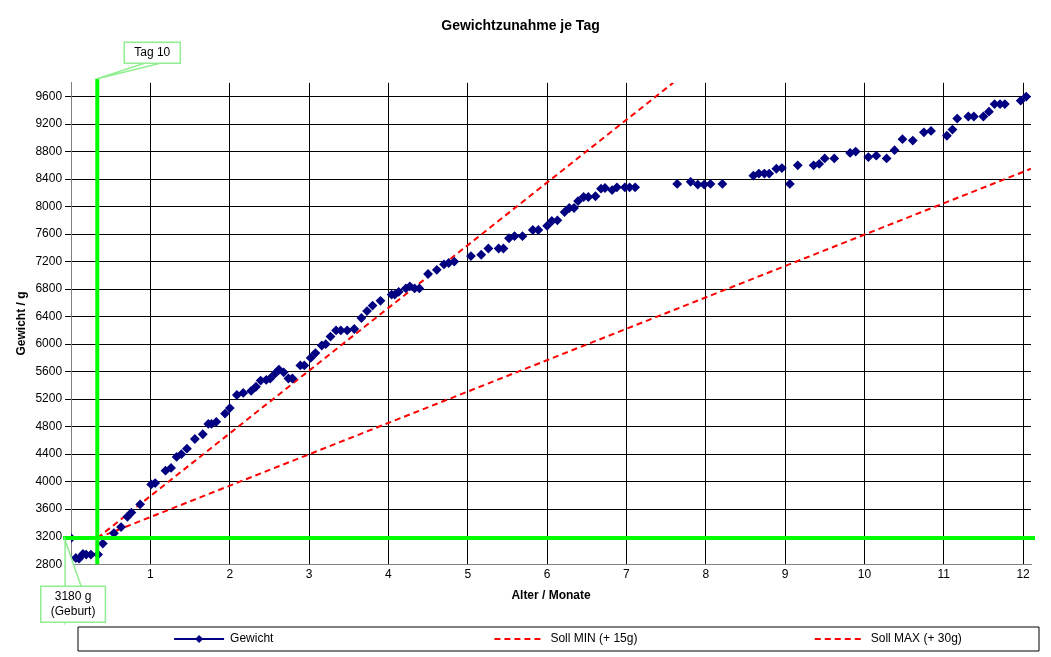  I want to click on y-tick-label: 8000, so click(49, 205).